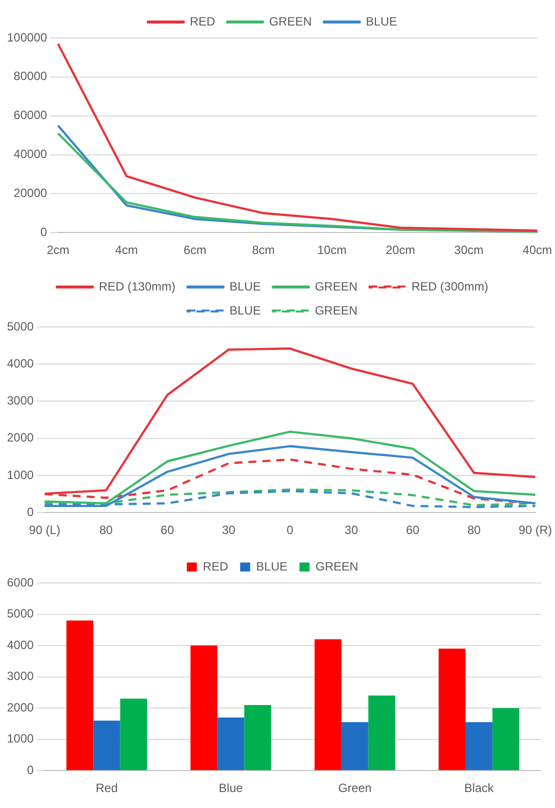  I want to click on x-tick-label: 30cm, so click(469, 250).